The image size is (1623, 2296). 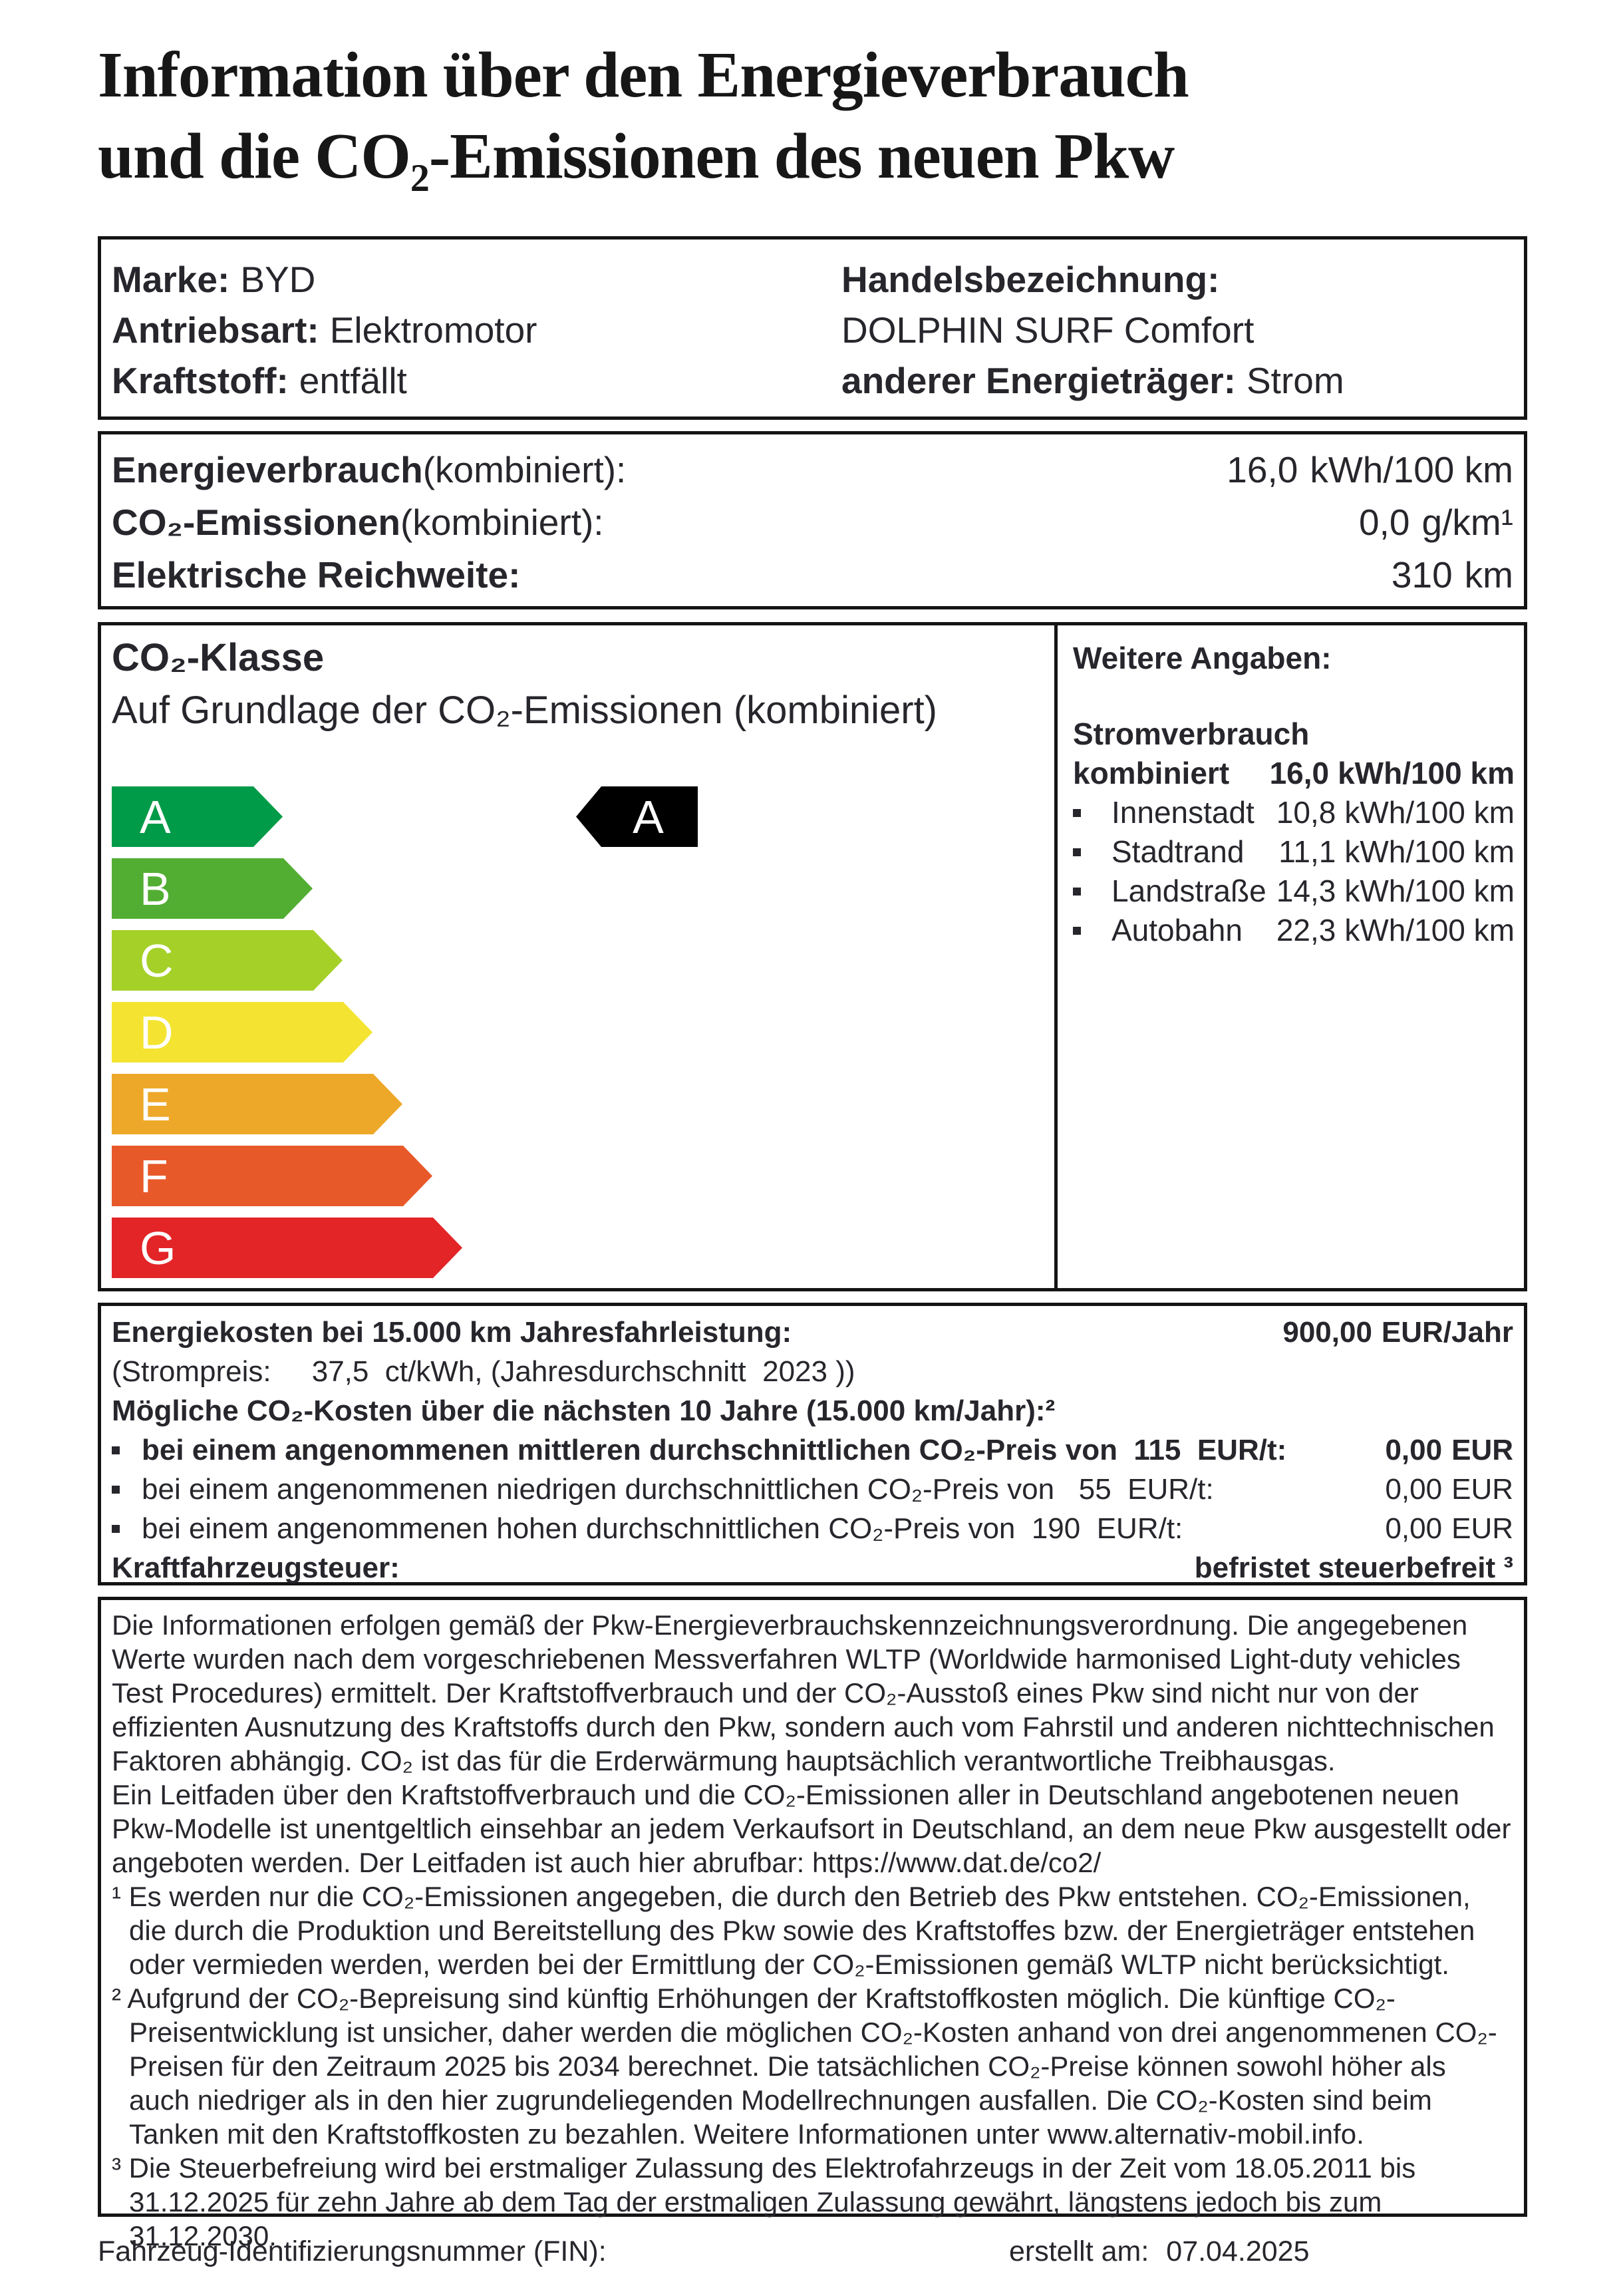 What do you see at coordinates (1294, 930) in the screenshot?
I see `detail-row-highway: Autobahn 22,3 kWh/100 km` at bounding box center [1294, 930].